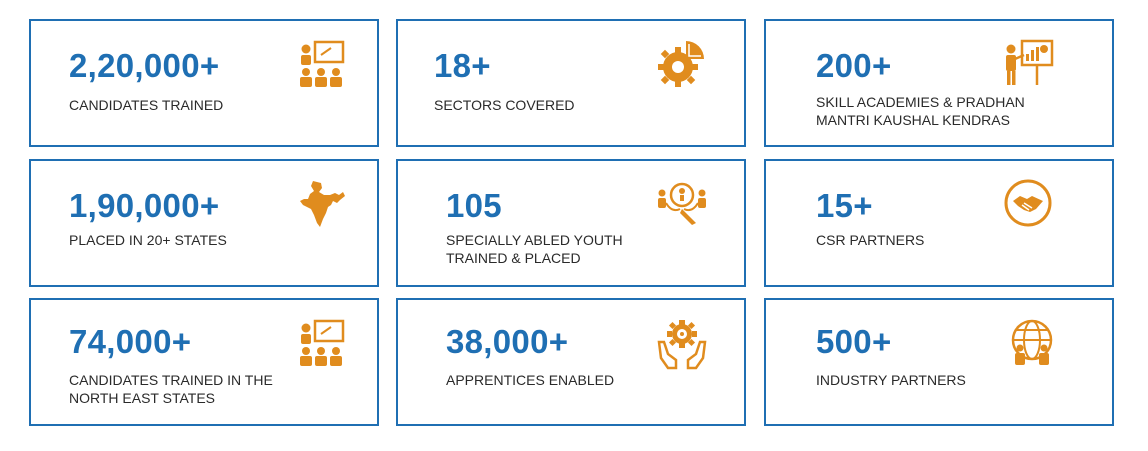  I want to click on stat-card-csr-partners: 15+ CSR PARTNERS, so click(939, 223).